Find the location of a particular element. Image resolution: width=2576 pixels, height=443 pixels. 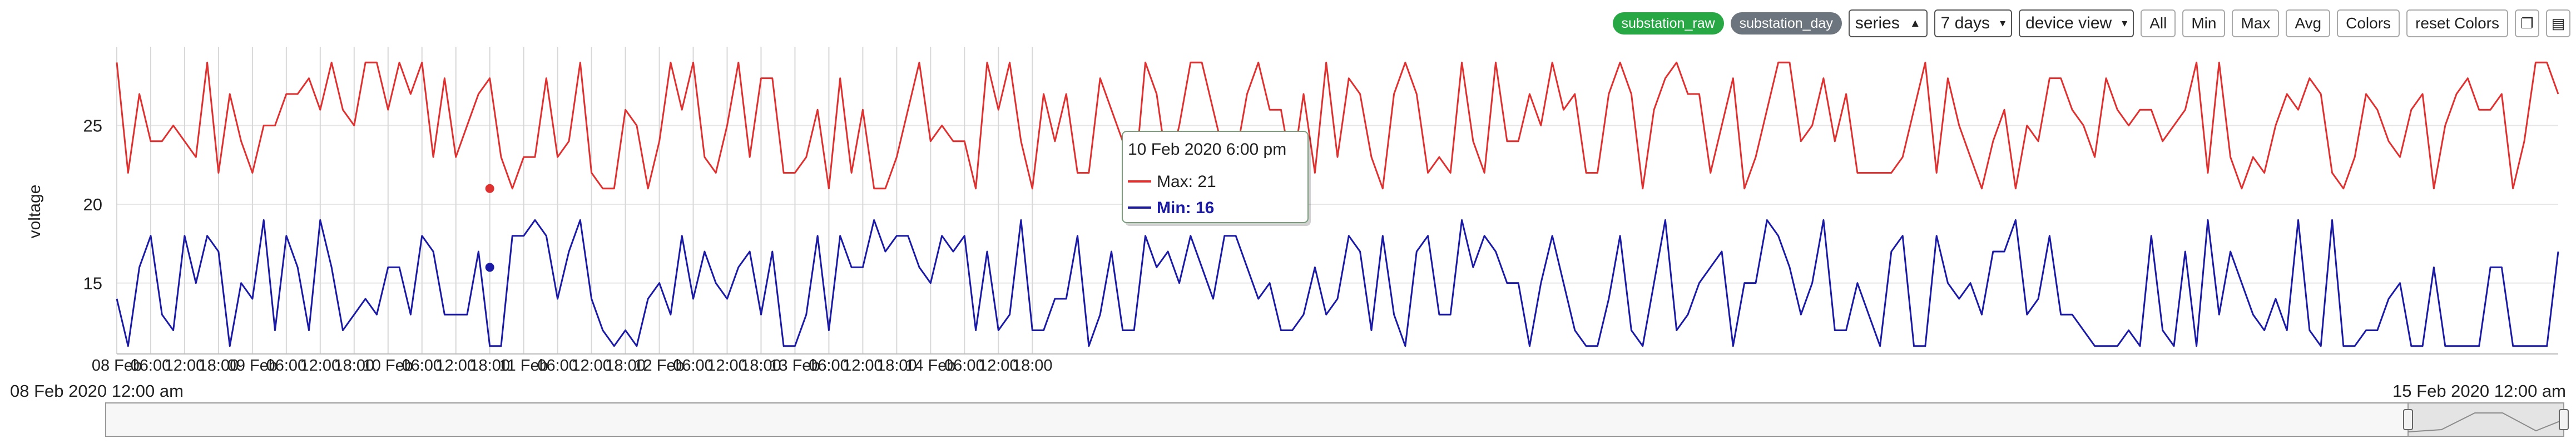

colors-button: Colors is located at coordinates (2368, 23).